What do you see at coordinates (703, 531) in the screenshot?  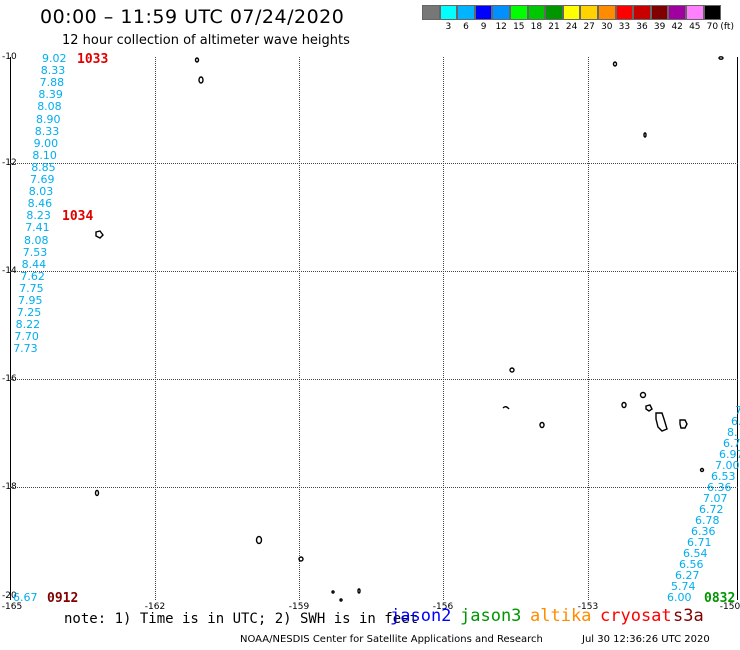 I see `swh-value: 6.36` at bounding box center [703, 531].